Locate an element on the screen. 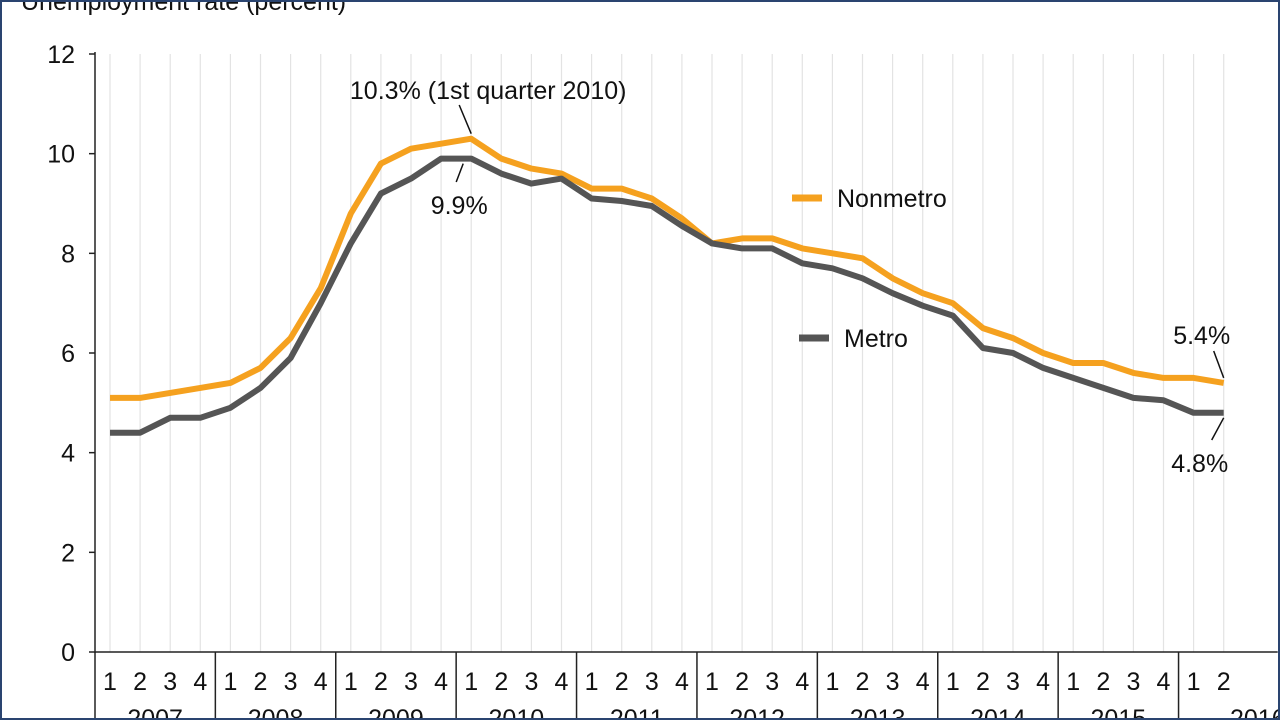  legend-label-nonmetro: Nonmetro is located at coordinates (892, 199).